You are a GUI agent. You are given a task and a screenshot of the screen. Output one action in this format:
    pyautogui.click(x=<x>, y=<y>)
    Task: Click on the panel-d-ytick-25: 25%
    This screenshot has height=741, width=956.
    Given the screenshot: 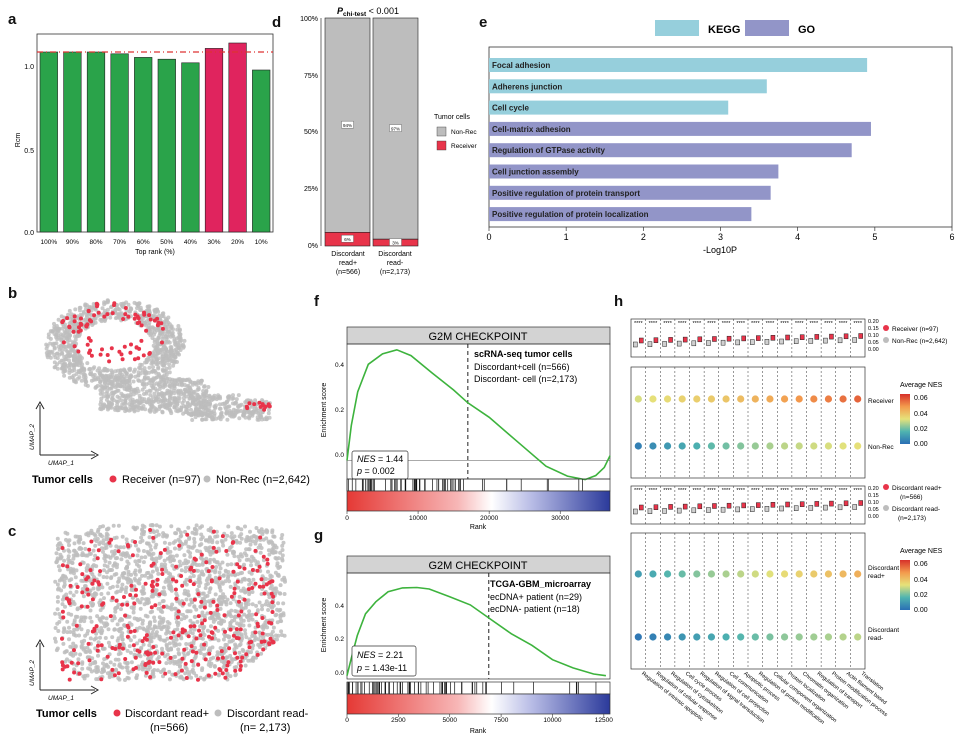 What is the action you would take?
    pyautogui.click(x=311, y=189)
    